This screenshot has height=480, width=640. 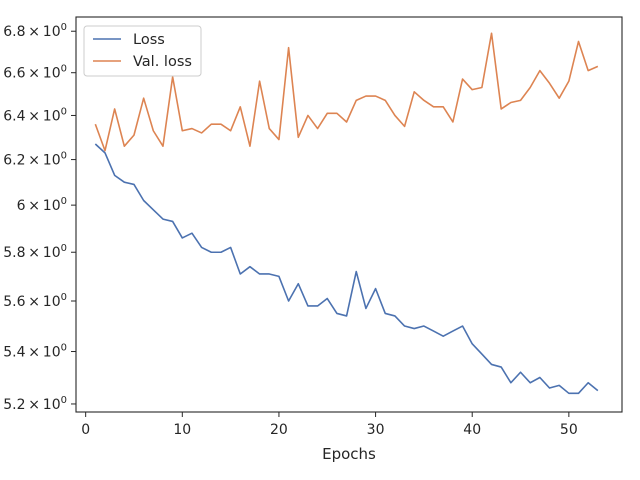 What do you see at coordinates (35, 252) in the screenshot?
I see `y-tick-label: 5.8 × 100` at bounding box center [35, 252].